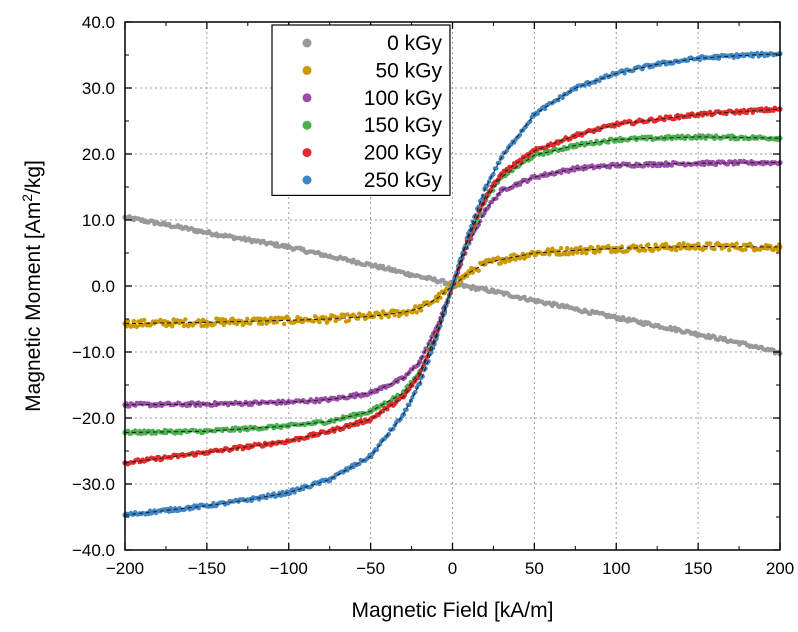  I want to click on y-axis-title-prefix: Magnetic Moment [Am, so click(33, 307).